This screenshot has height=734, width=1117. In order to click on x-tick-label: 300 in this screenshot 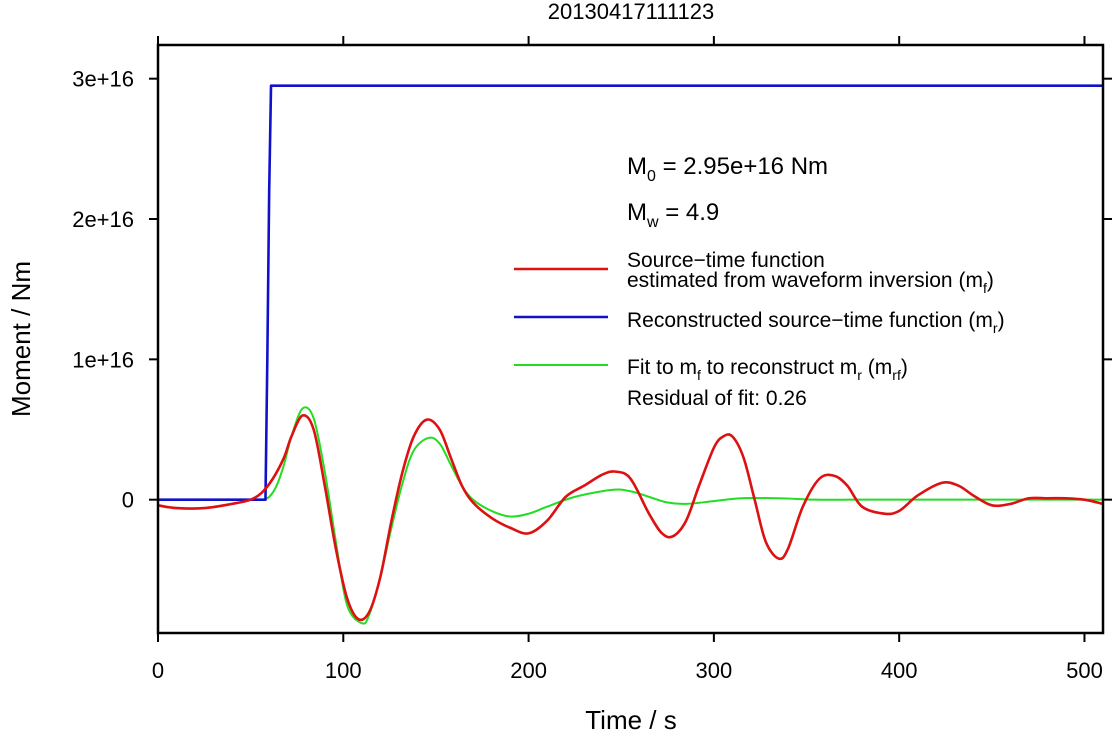, I will do `click(714, 670)`.